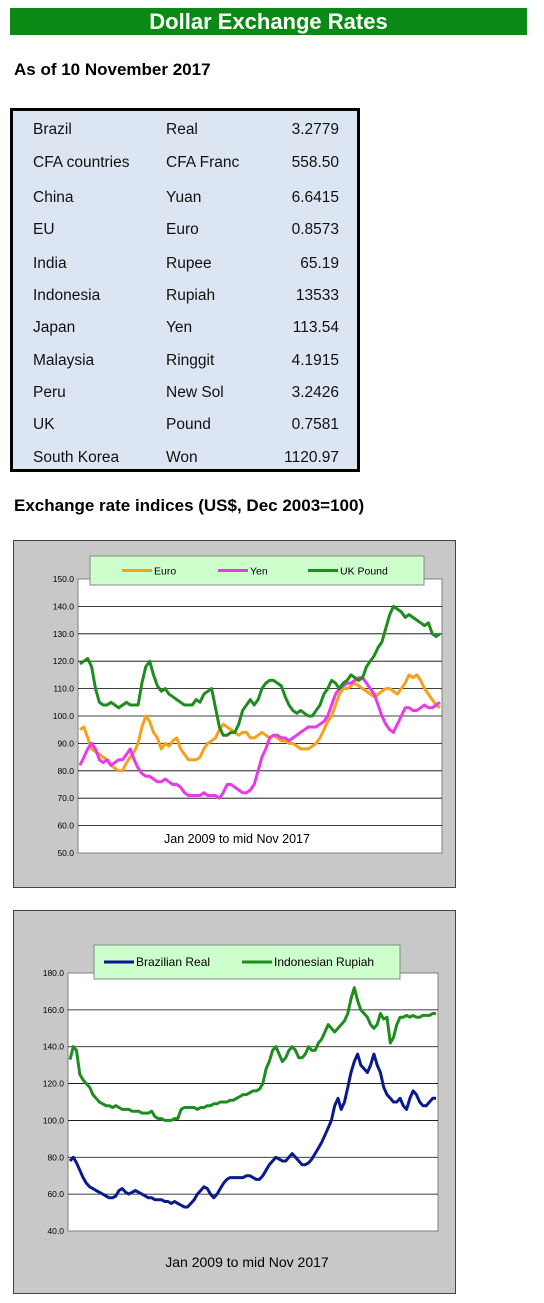 The image size is (544, 1303). I want to click on plot-area, so click(253, 1102).